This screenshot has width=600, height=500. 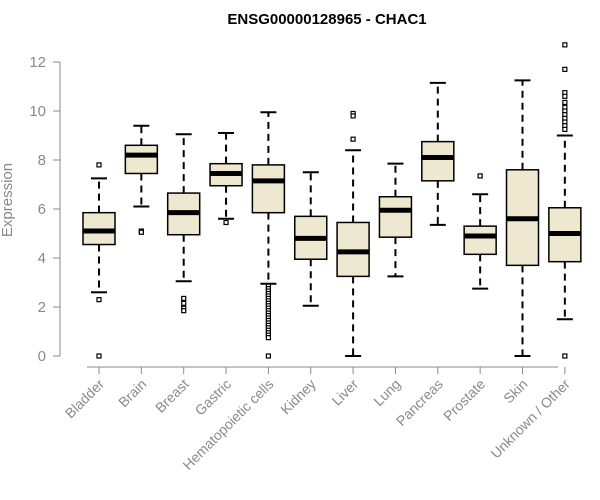 I want to click on y-tick-label: 4, so click(x=42, y=258).